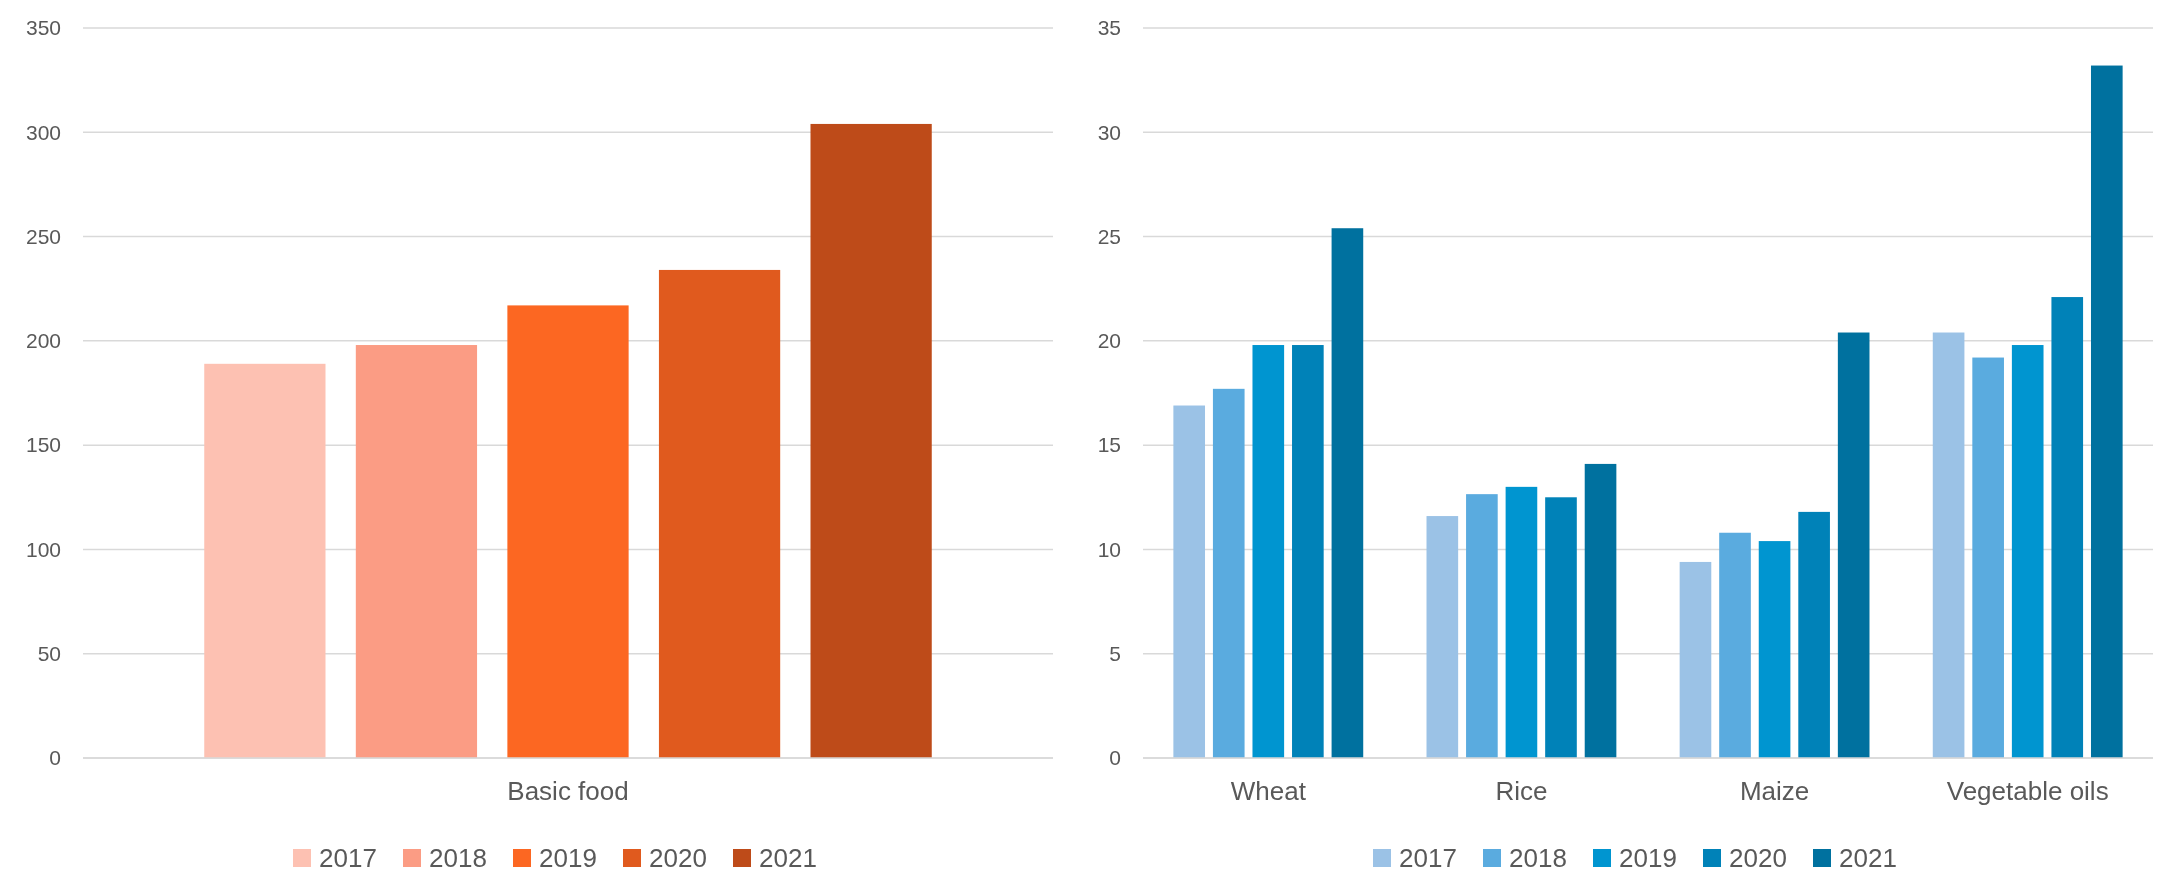 The width and height of the screenshot is (2177, 891). I want to click on x-tick-label: Wheat, so click(1268, 791).